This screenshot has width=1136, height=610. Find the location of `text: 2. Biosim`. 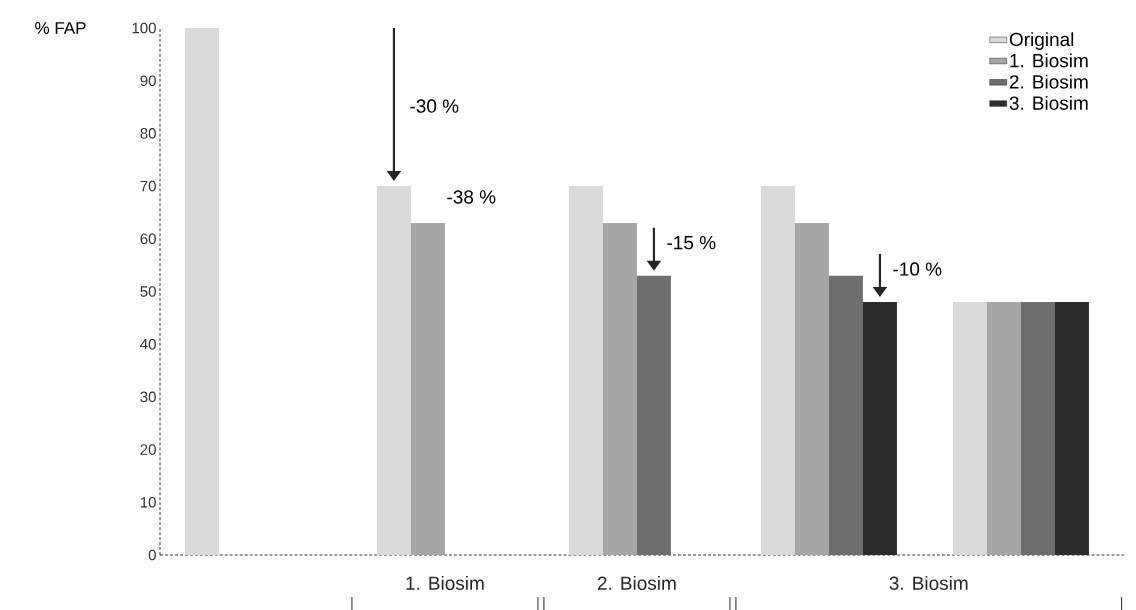

text: 2. Biosim is located at coordinates (636, 583).